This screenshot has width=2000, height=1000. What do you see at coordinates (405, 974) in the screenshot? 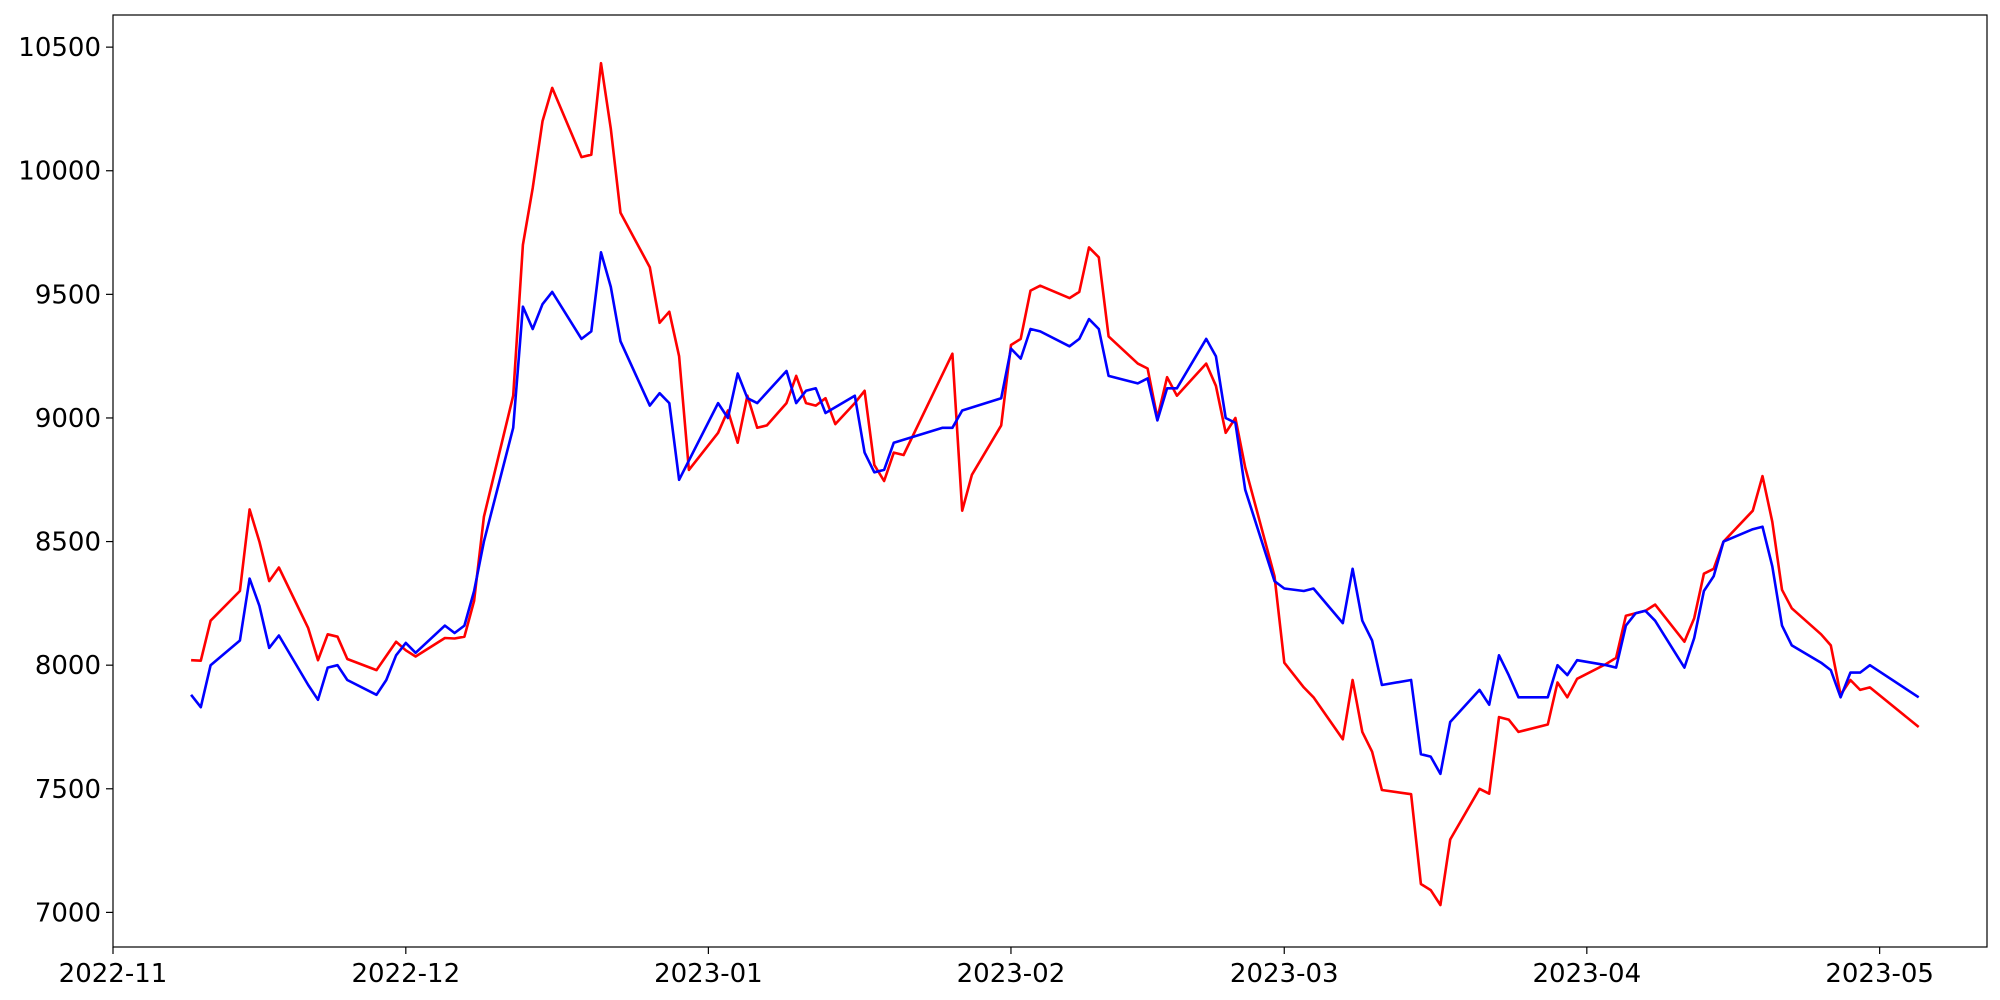
I see `x-tick-label: 2022-12` at bounding box center [405, 974].